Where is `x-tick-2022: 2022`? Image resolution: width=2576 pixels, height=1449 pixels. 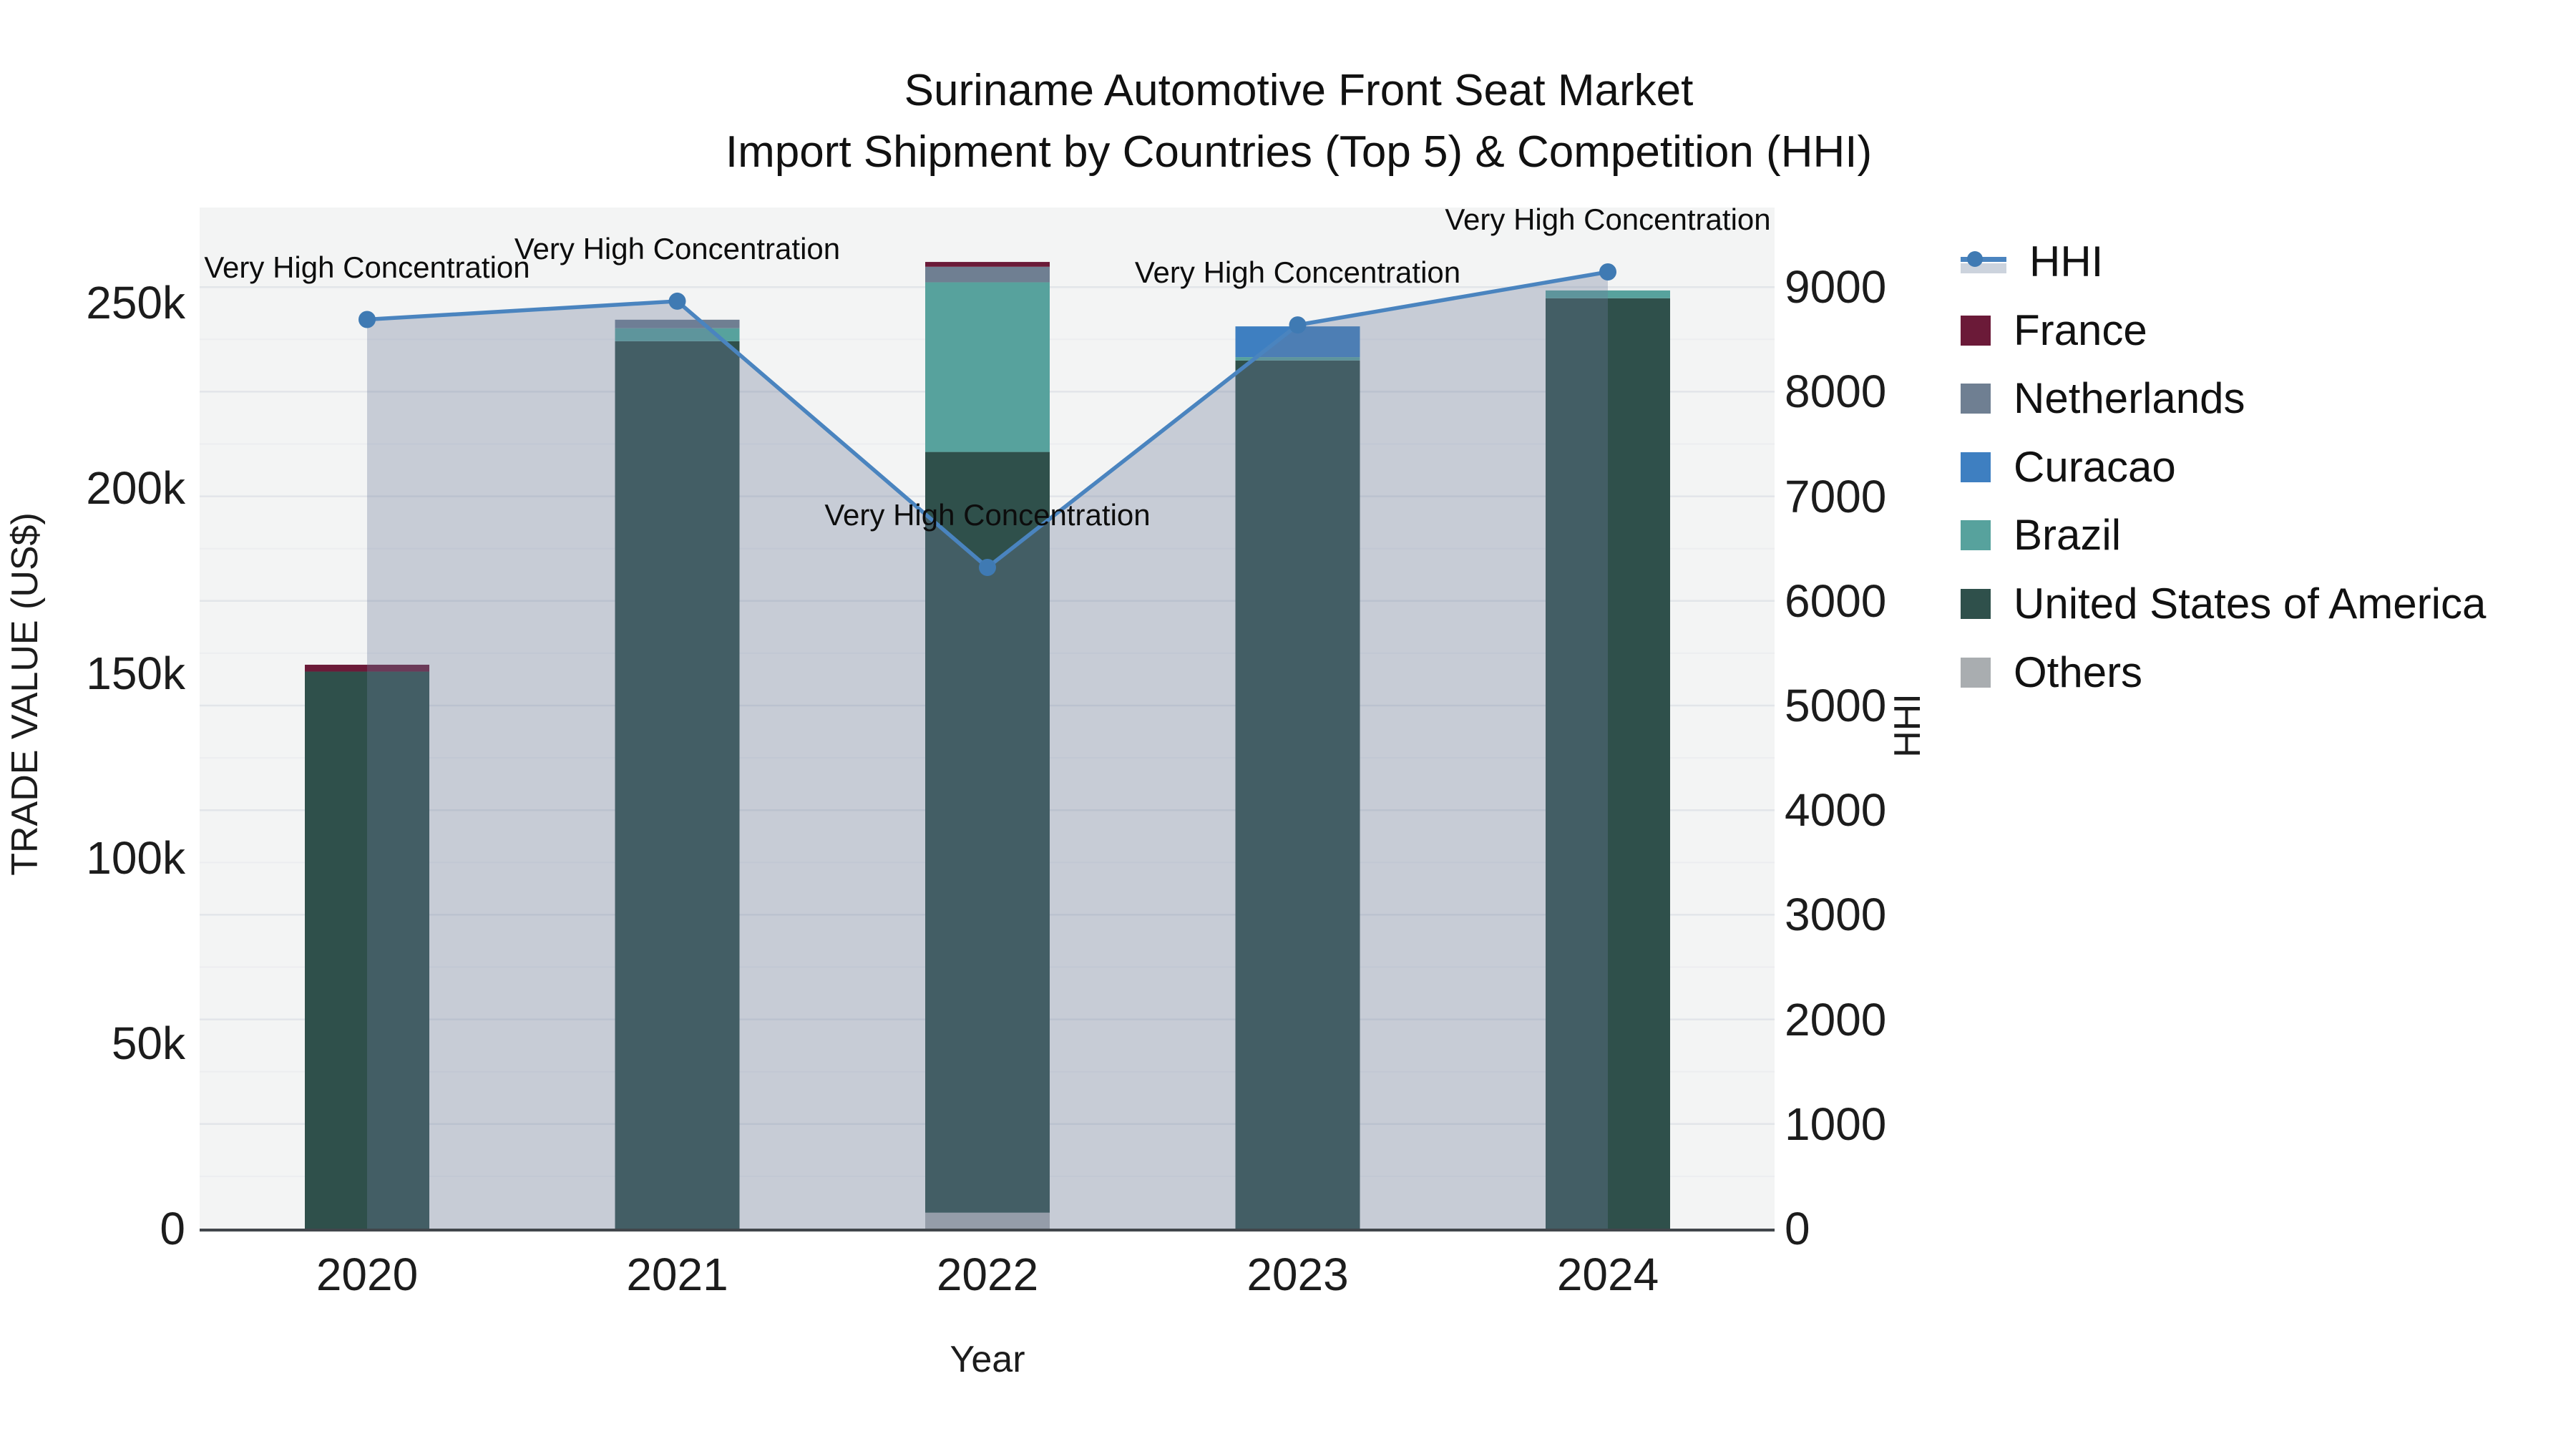 x-tick-2022: 2022 is located at coordinates (987, 1274).